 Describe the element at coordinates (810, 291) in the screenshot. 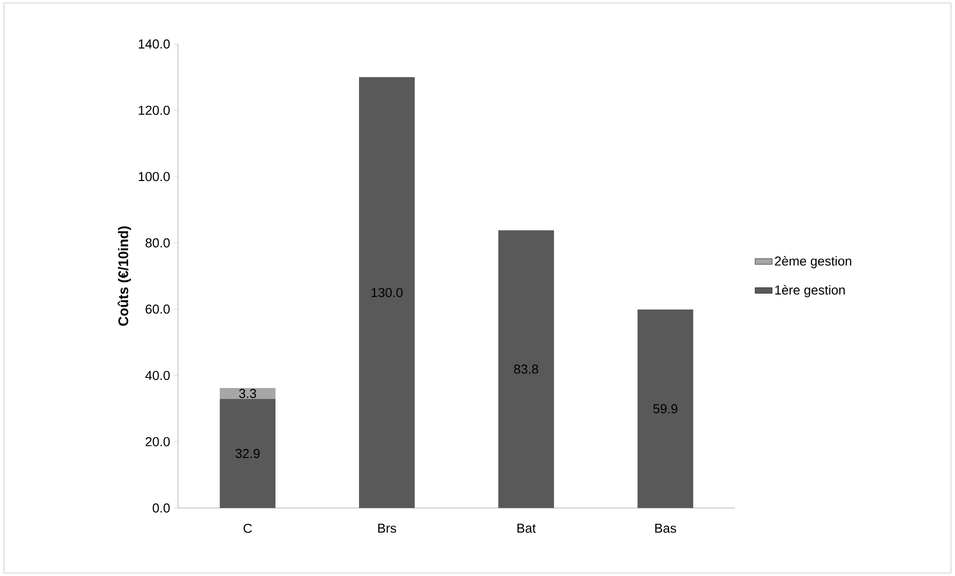

I see `legend-label: 1ère gestion` at that location.